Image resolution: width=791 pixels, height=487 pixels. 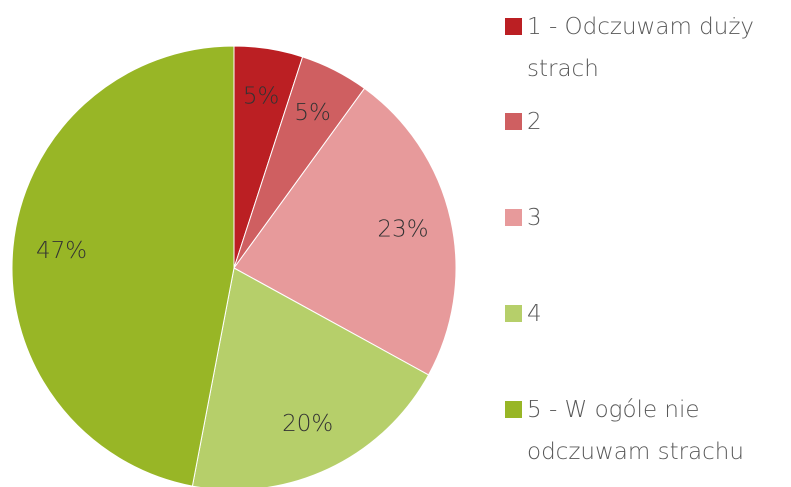 I want to click on legend-entry: 1 - Odczuwam duży strach, so click(x=648, y=48).